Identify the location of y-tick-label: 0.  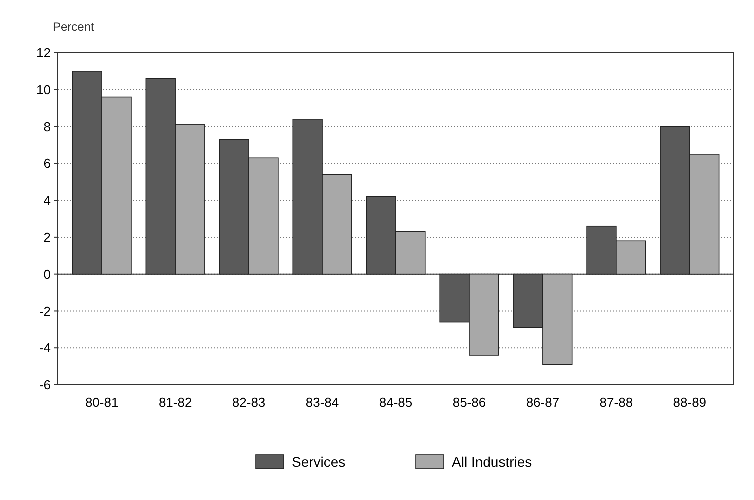
(47, 274).